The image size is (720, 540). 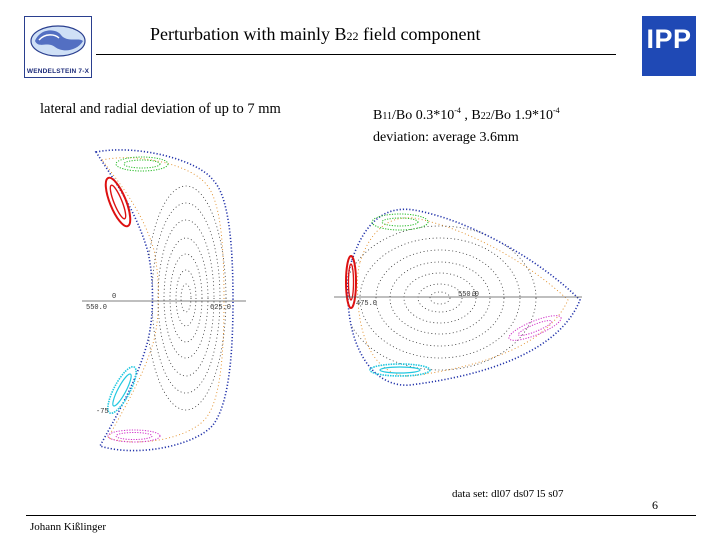 I want to click on right-tick-rmid: 550.0, so click(x=468, y=295).